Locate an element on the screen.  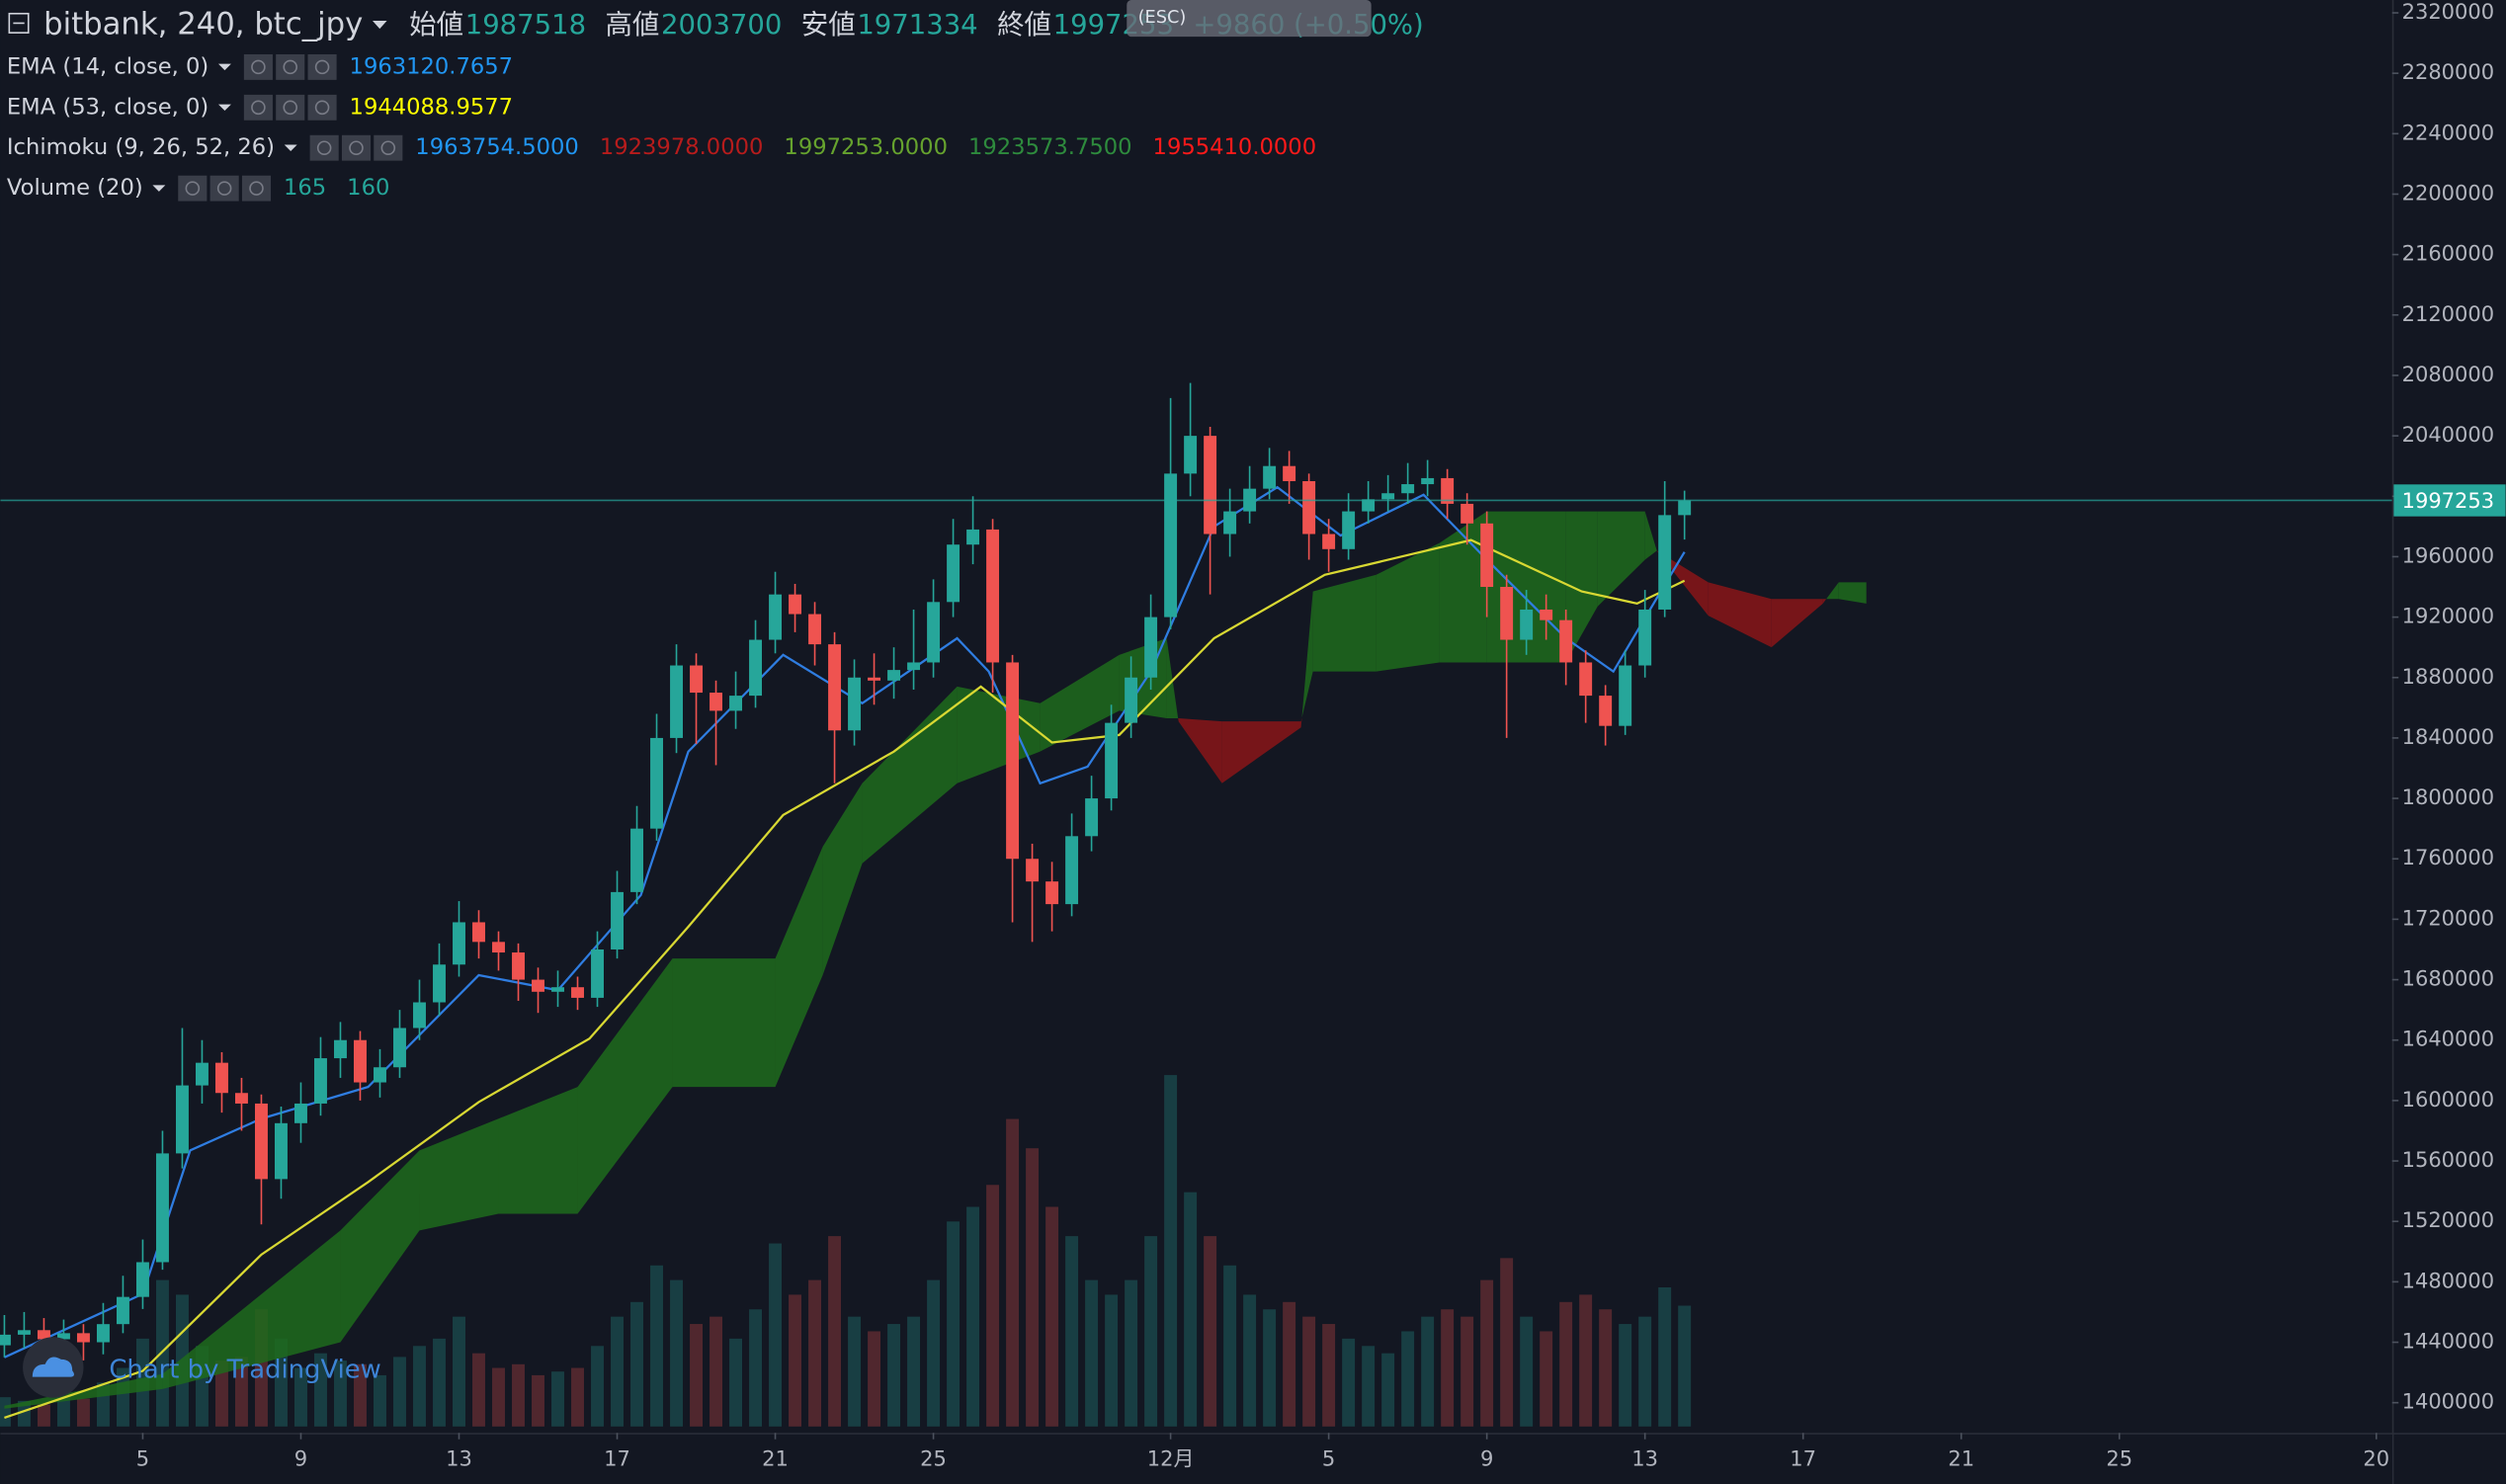
ohlc-label: 始値 is located at coordinates (436, 25).